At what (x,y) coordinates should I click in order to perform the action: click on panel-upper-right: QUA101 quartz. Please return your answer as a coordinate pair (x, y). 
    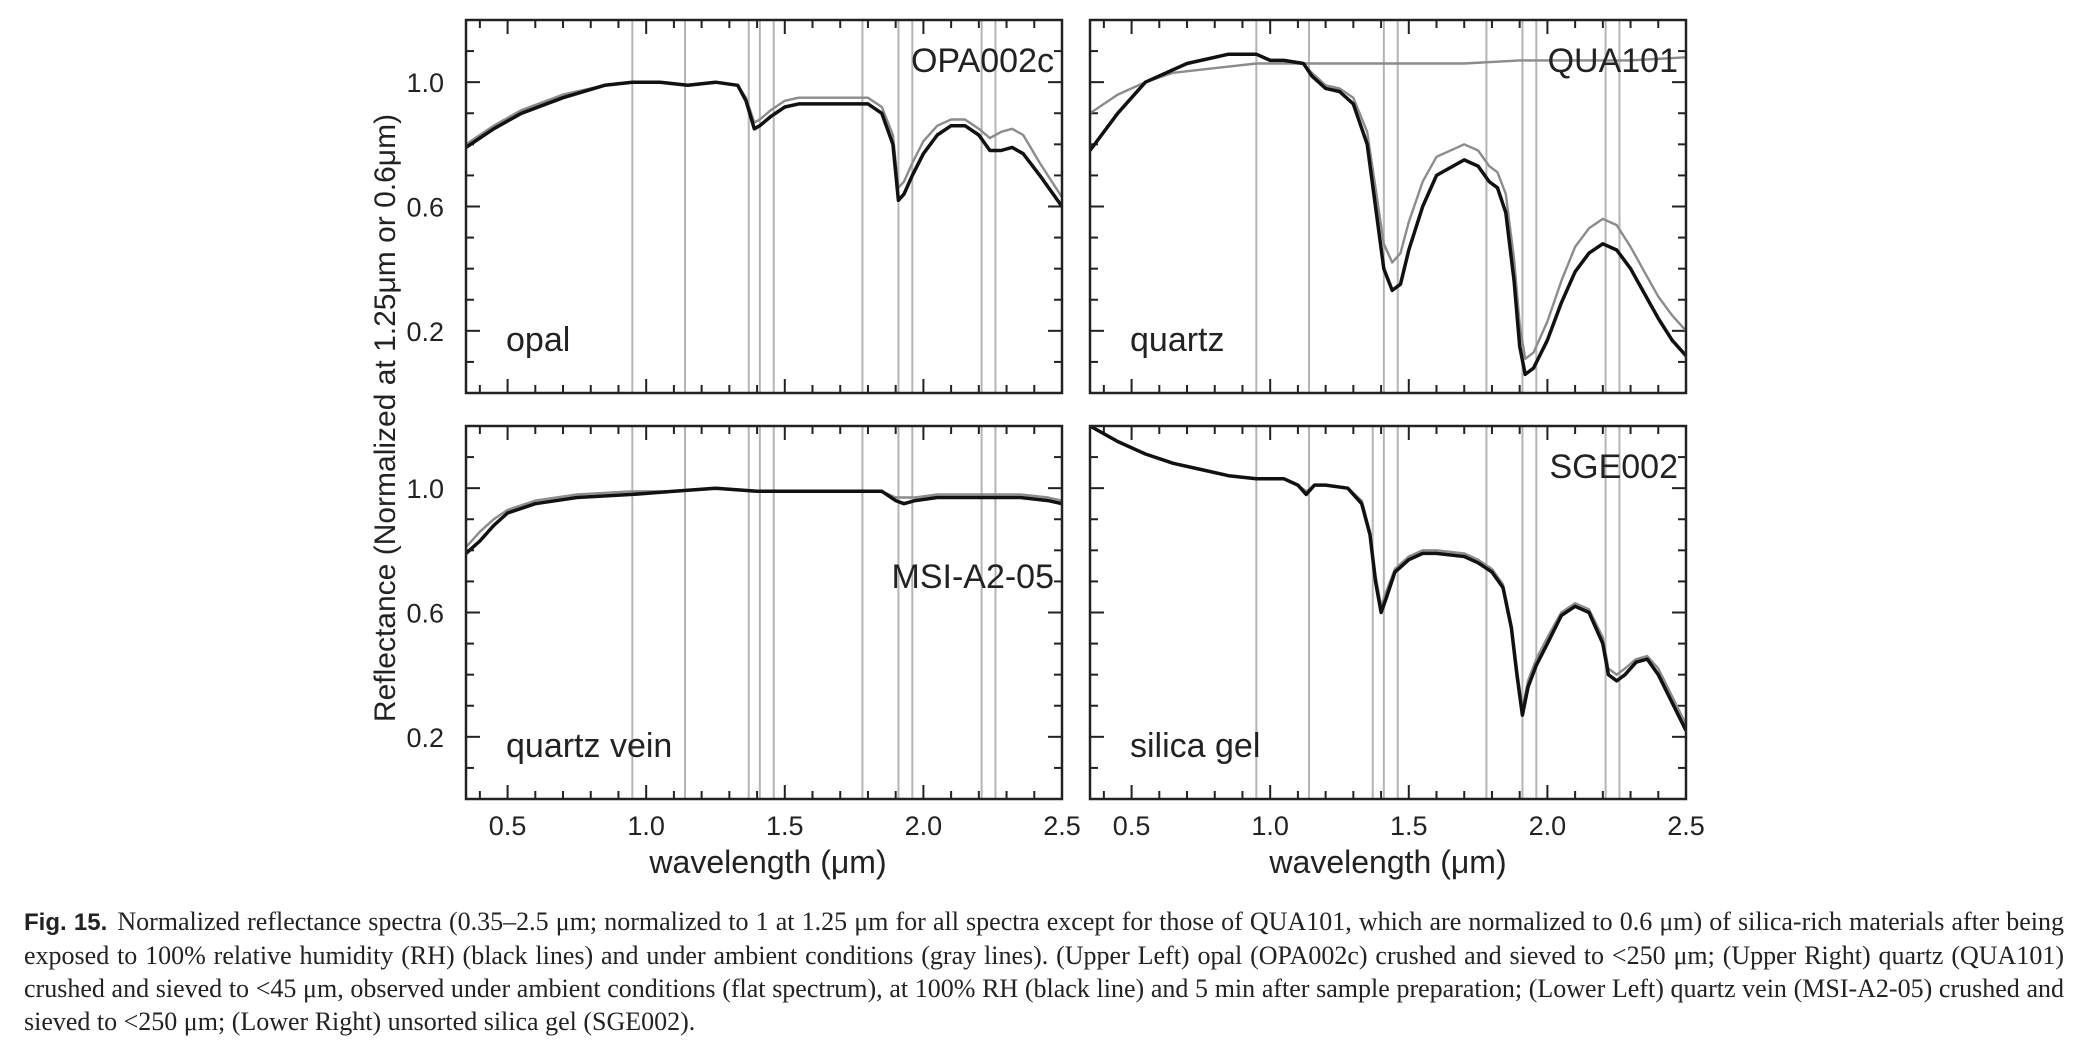
    Looking at the image, I should click on (1388, 206).